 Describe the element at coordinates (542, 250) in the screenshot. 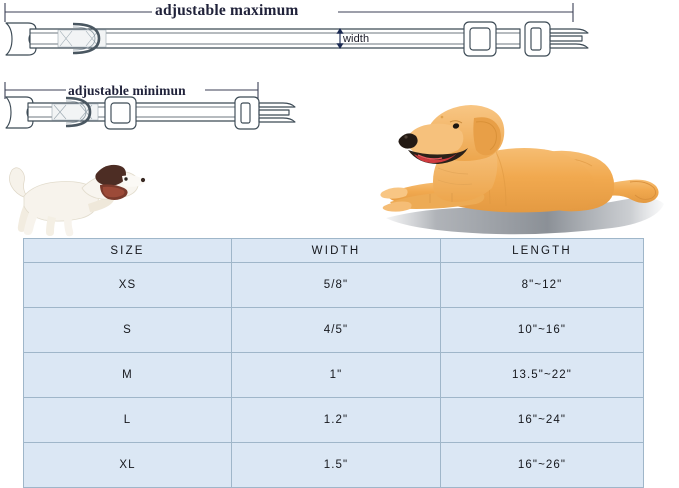

I see `column-header-length: LENGTH` at that location.